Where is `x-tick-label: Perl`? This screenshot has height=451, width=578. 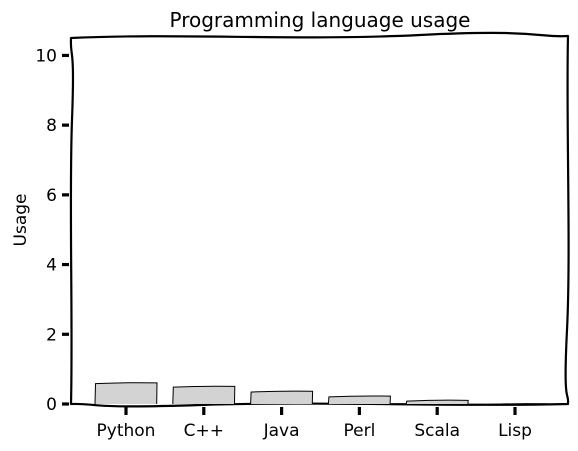 x-tick-label: Perl is located at coordinates (359, 431).